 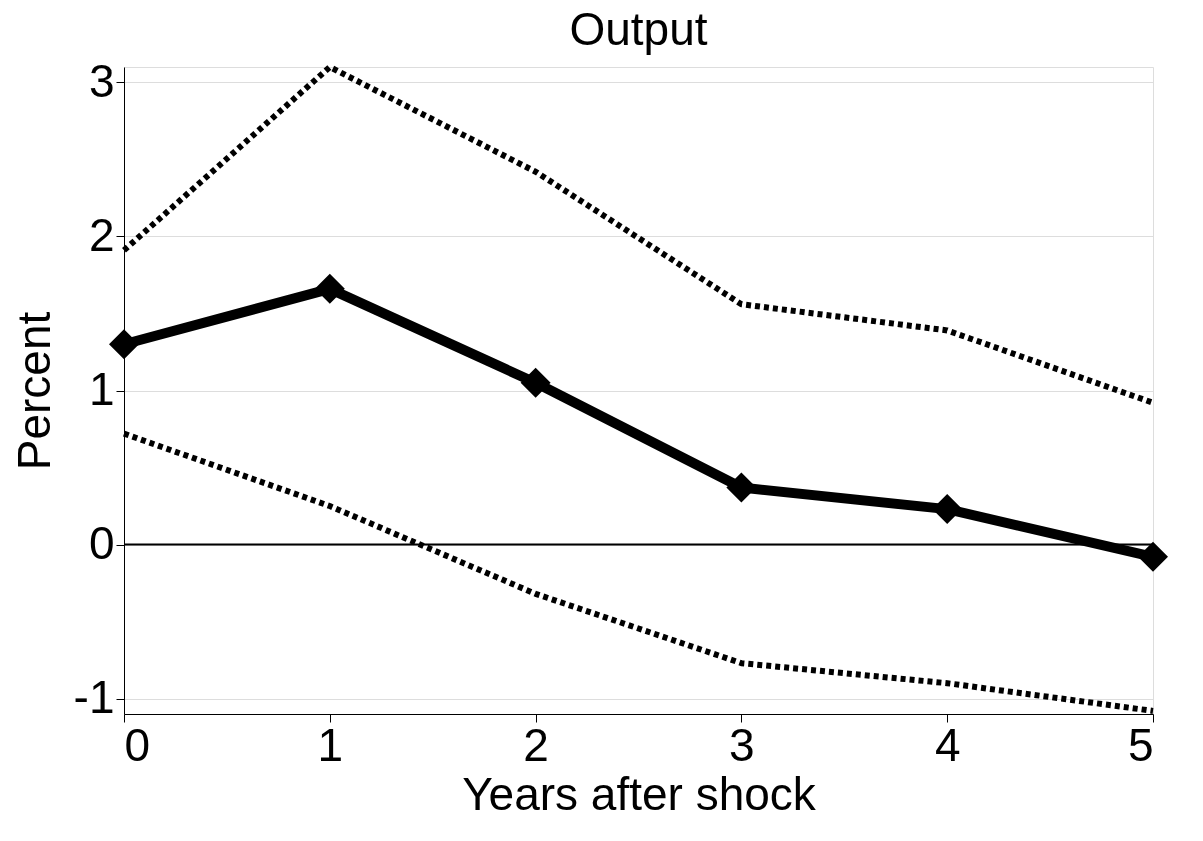 What do you see at coordinates (330, 744) in the screenshot?
I see `x-tick-label: 1` at bounding box center [330, 744].